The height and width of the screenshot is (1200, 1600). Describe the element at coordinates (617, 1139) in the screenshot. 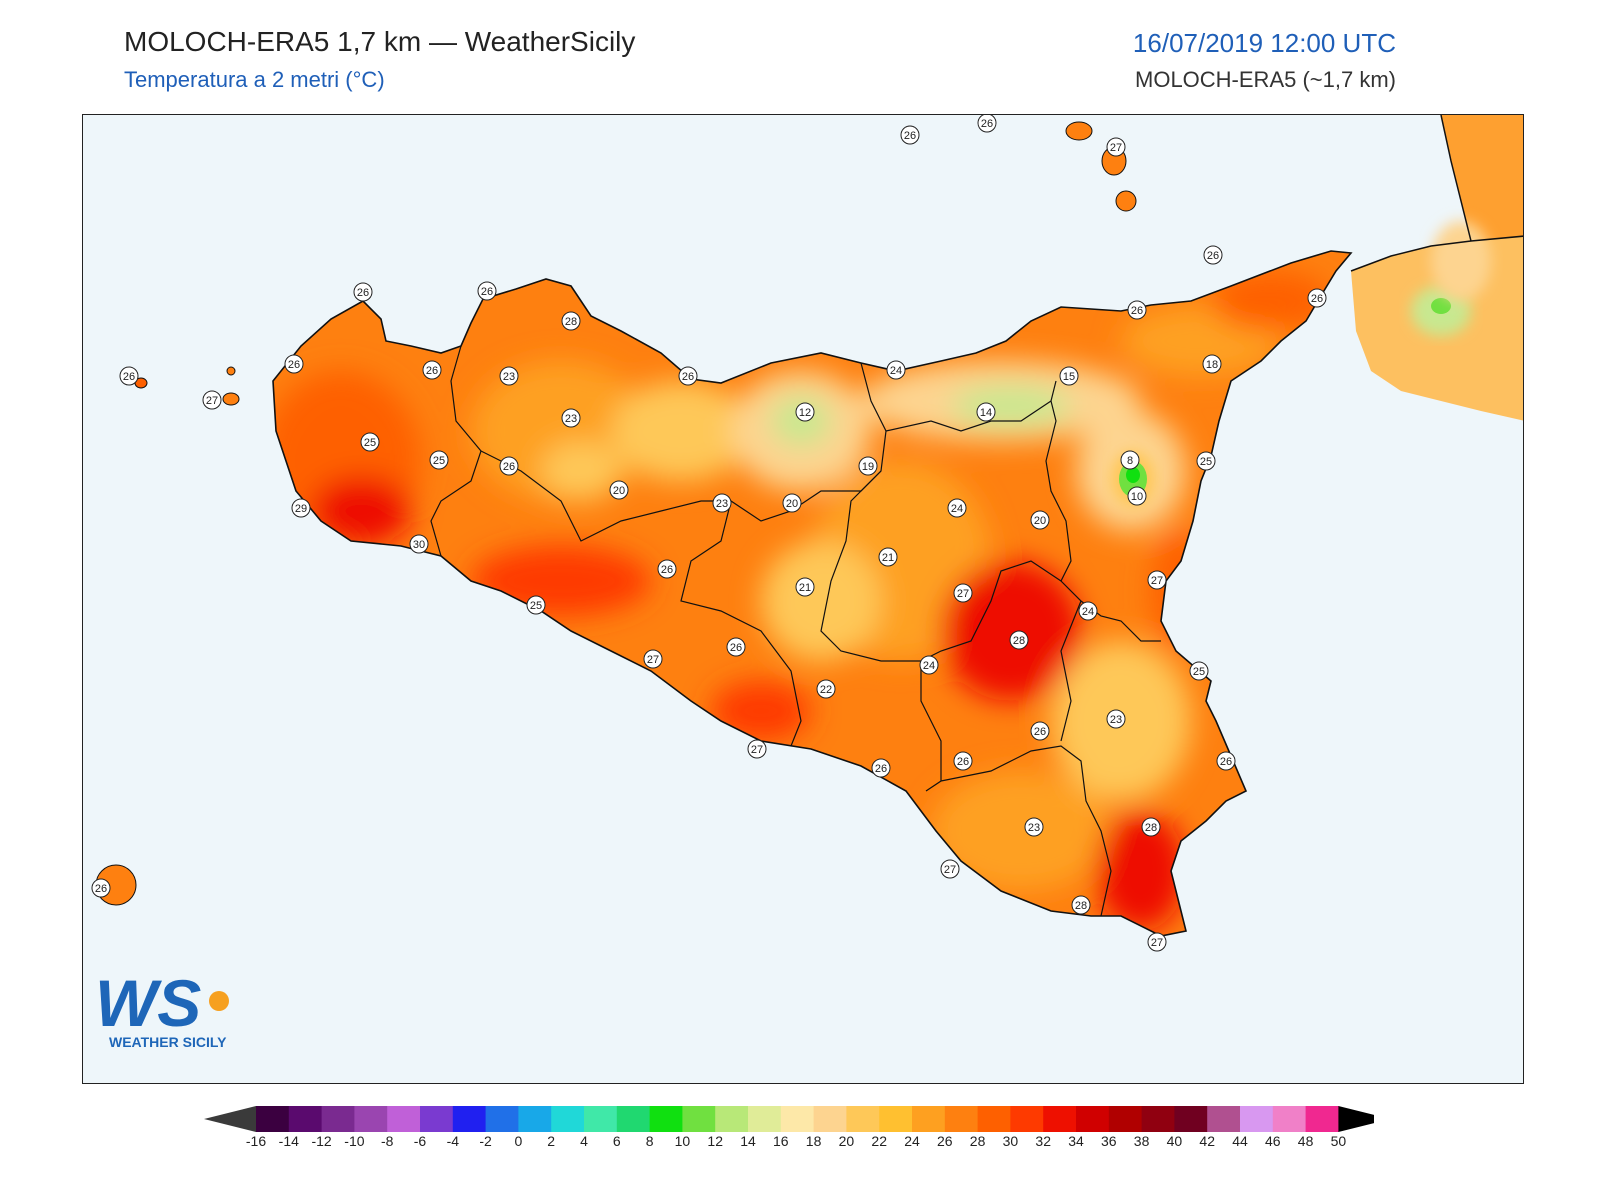

I see `colorbar-tick: 6` at that location.